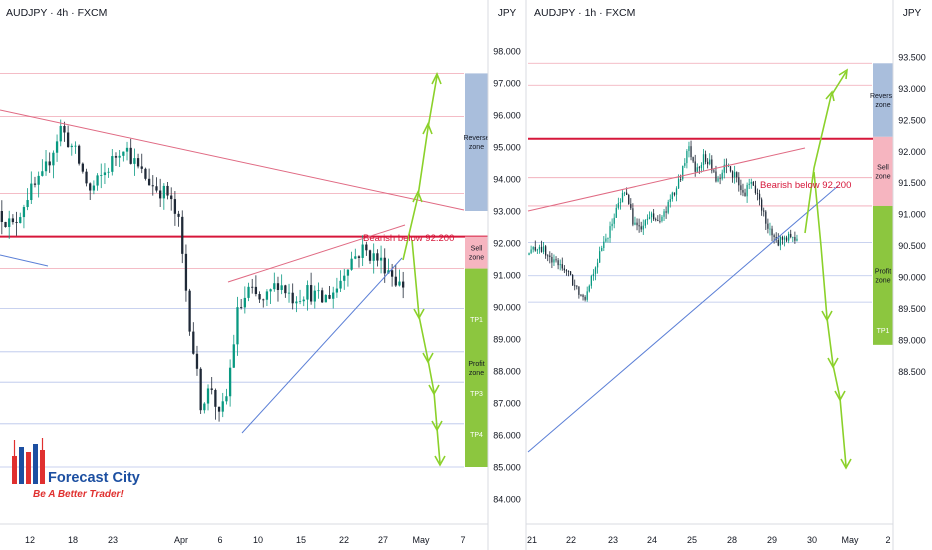  What do you see at coordinates (732, 540) in the screenshot?
I see `x-tick-label: 28` at bounding box center [732, 540].